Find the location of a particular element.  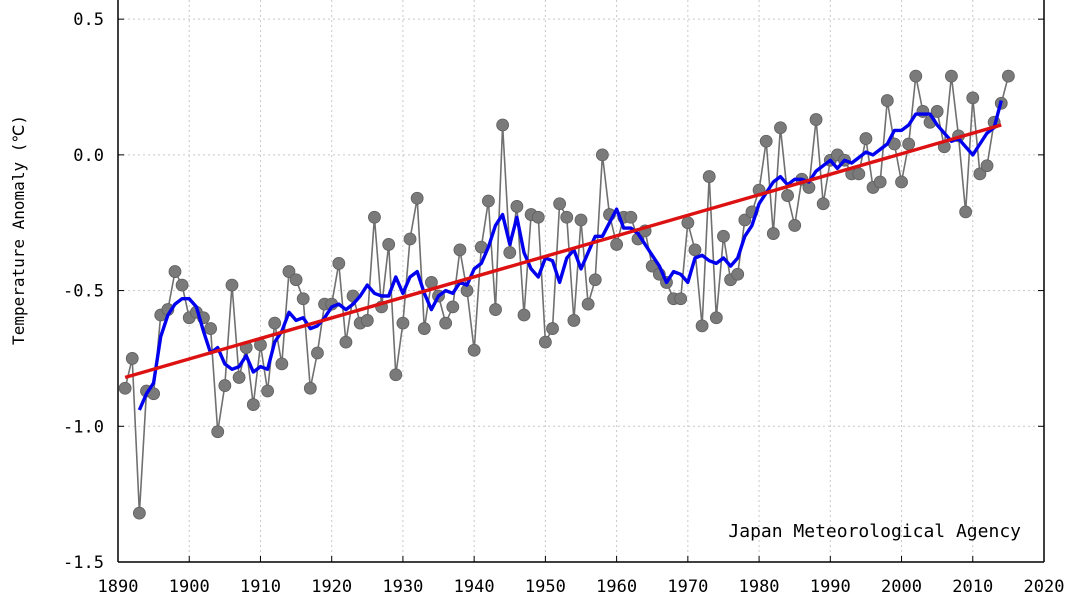

x-tick-label: 1960 is located at coordinates (616, 587).